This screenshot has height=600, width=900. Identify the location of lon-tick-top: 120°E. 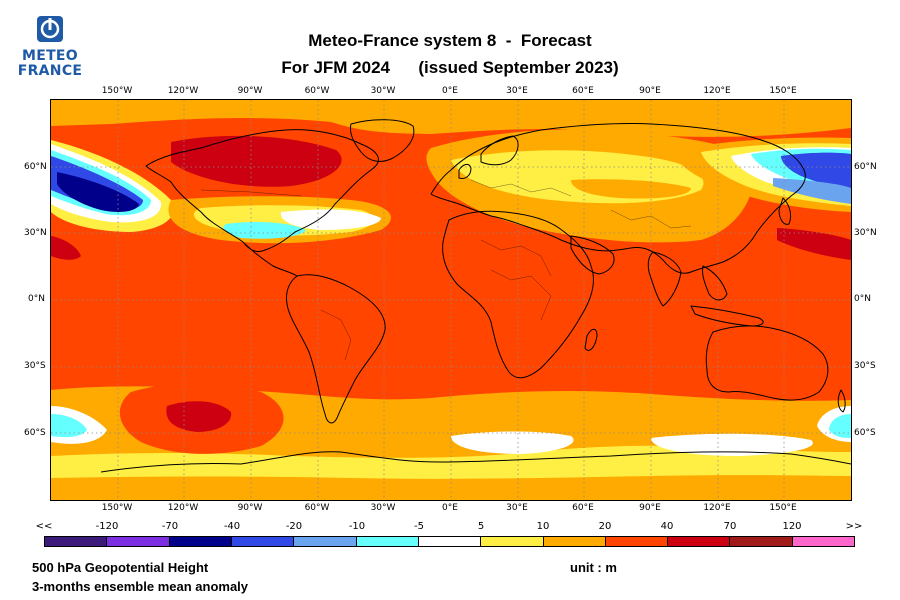
(717, 91).